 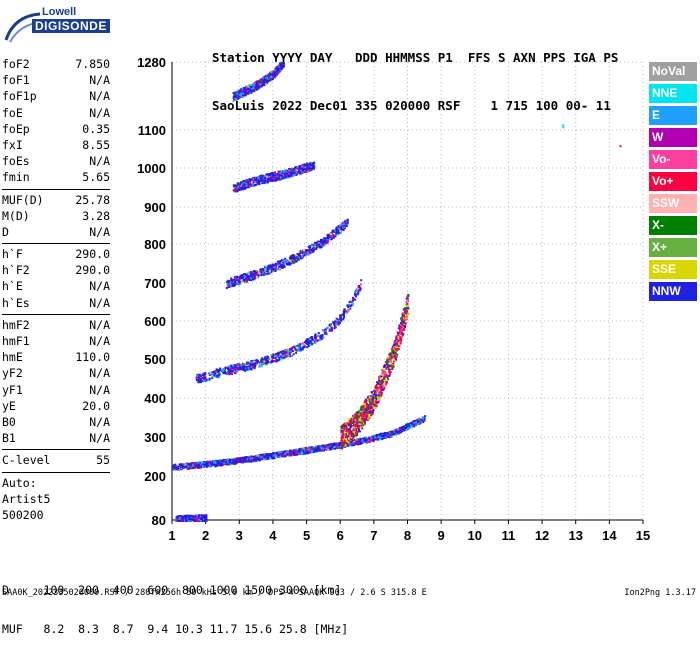 What do you see at coordinates (205, 535) in the screenshot?
I see `x-tick-label: 2` at bounding box center [205, 535].